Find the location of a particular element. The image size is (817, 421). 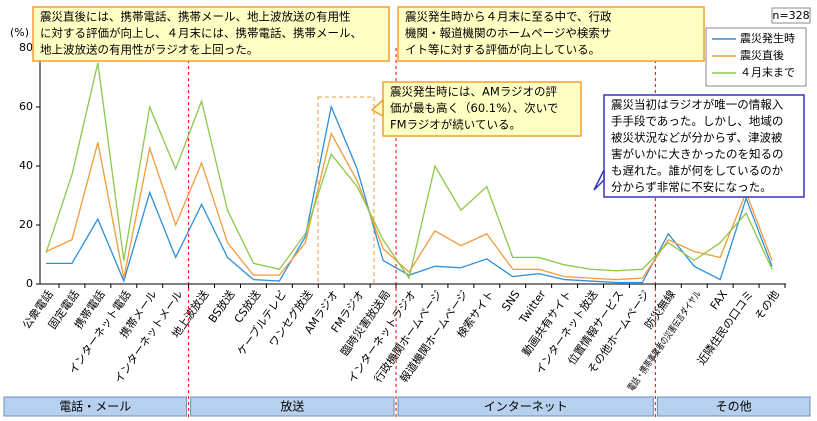

y-tick-label: 60 is located at coordinates (26, 106).